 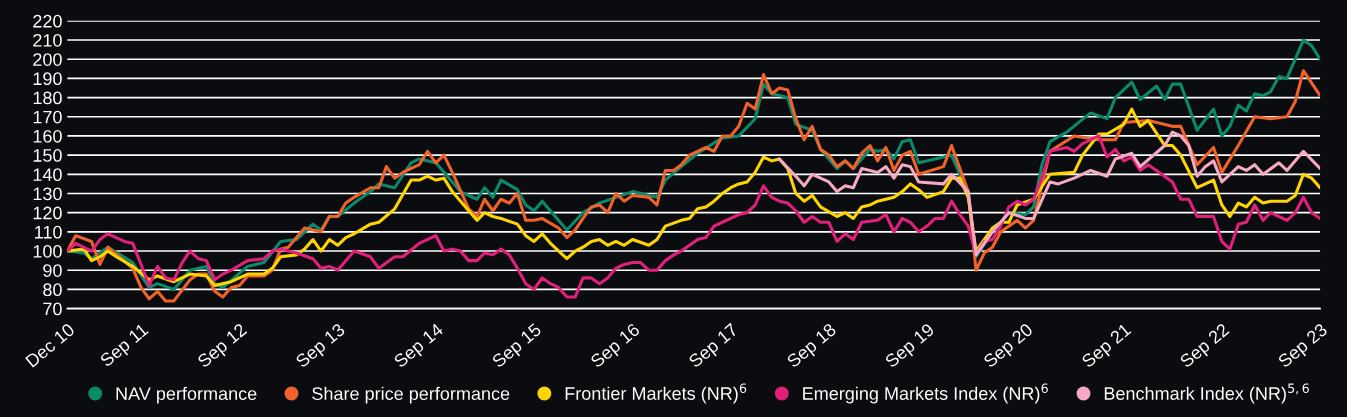 I want to click on y-tick-label: 80, so click(x=52, y=290).